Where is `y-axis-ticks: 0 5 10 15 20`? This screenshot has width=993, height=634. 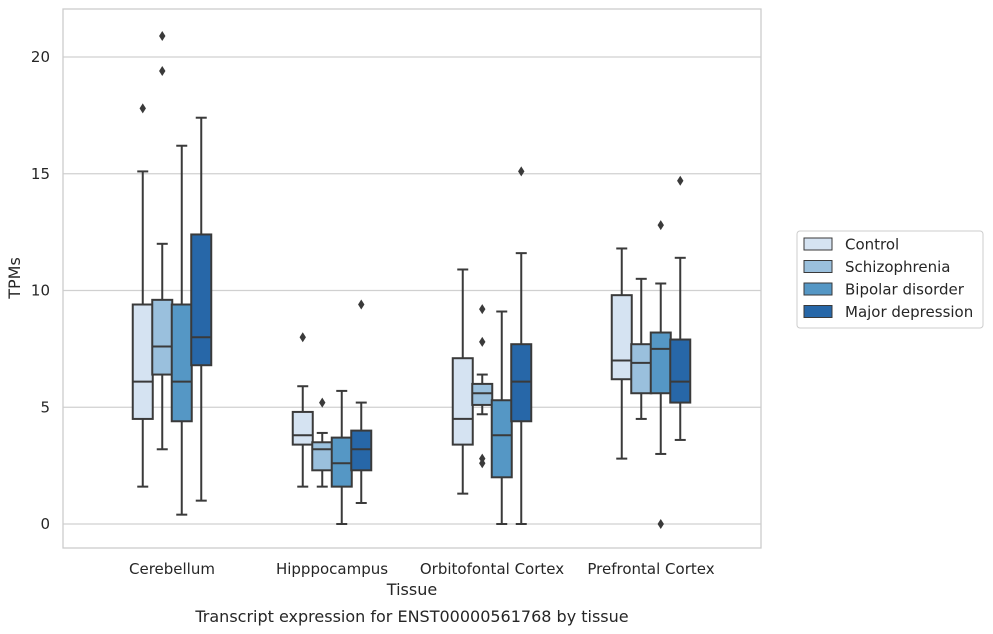 y-axis-ticks: 0 5 10 15 20 is located at coordinates (40, 290).